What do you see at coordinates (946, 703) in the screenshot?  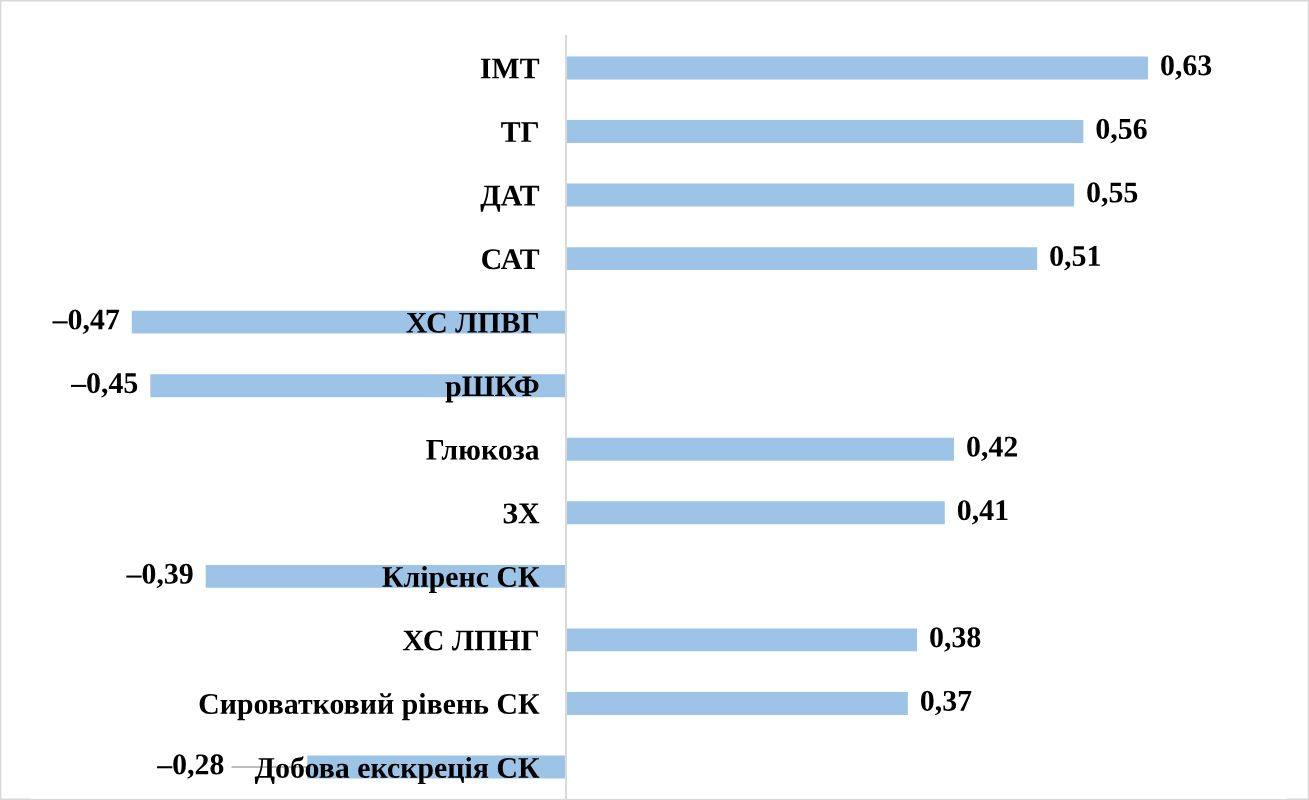 I see `data-label: 0,37` at bounding box center [946, 703].